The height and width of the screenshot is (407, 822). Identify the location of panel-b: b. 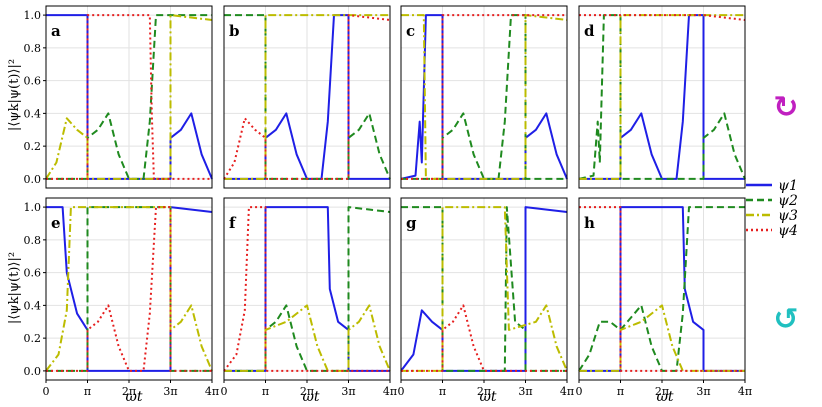
(307, 97).